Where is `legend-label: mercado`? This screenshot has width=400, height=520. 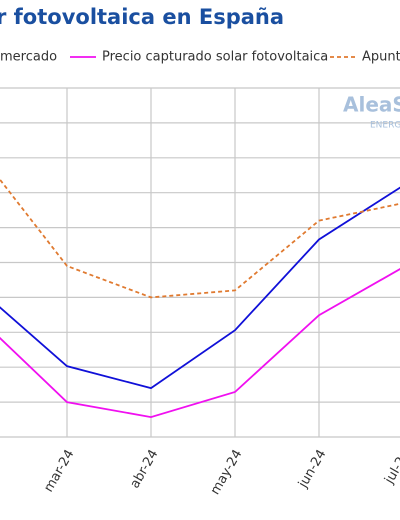 legend-label: mercado is located at coordinates (28, 57).